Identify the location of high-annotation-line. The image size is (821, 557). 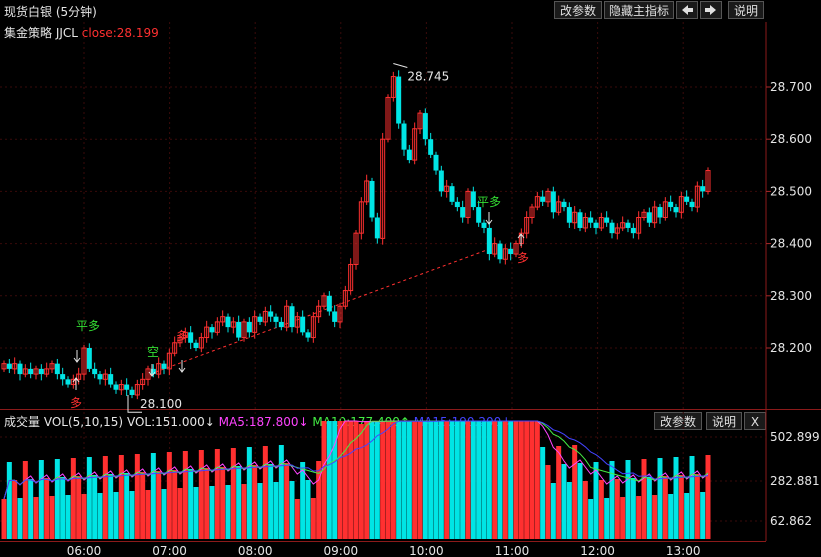
(400, 65).